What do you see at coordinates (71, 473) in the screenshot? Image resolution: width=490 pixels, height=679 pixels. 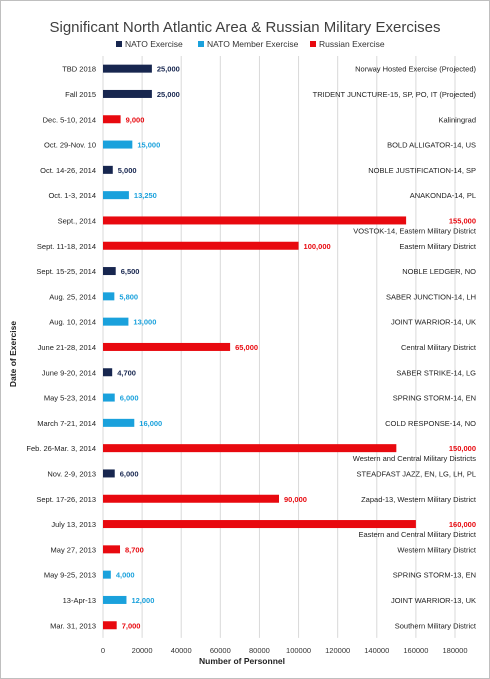 I see `date-label: Nov. 2-9, 2013` at bounding box center [71, 473].